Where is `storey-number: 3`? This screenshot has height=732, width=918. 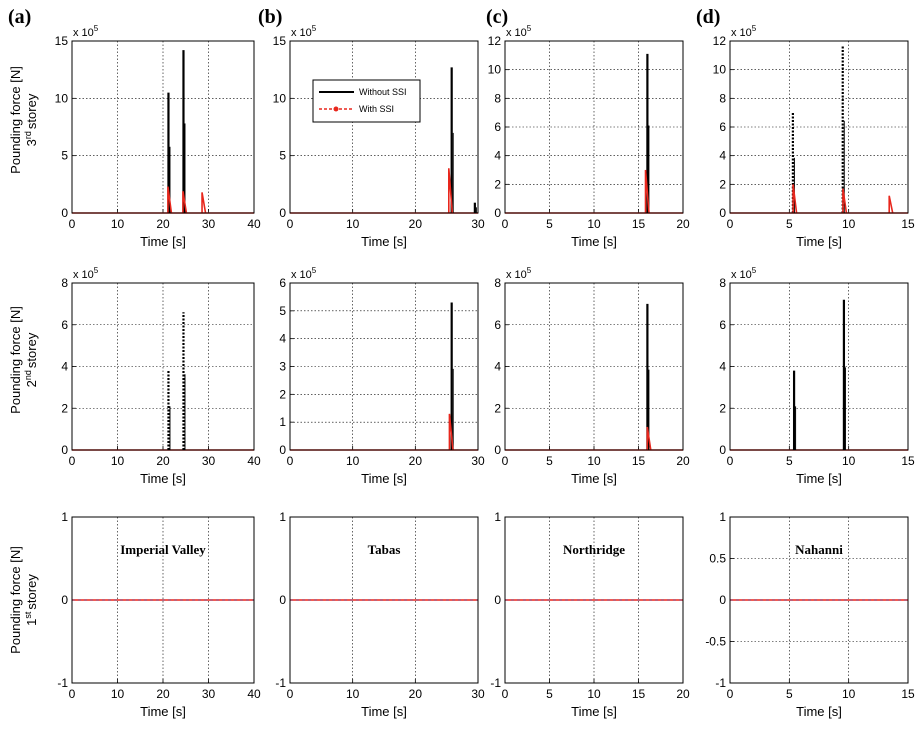
storey-number: 3 is located at coordinates (31, 142).